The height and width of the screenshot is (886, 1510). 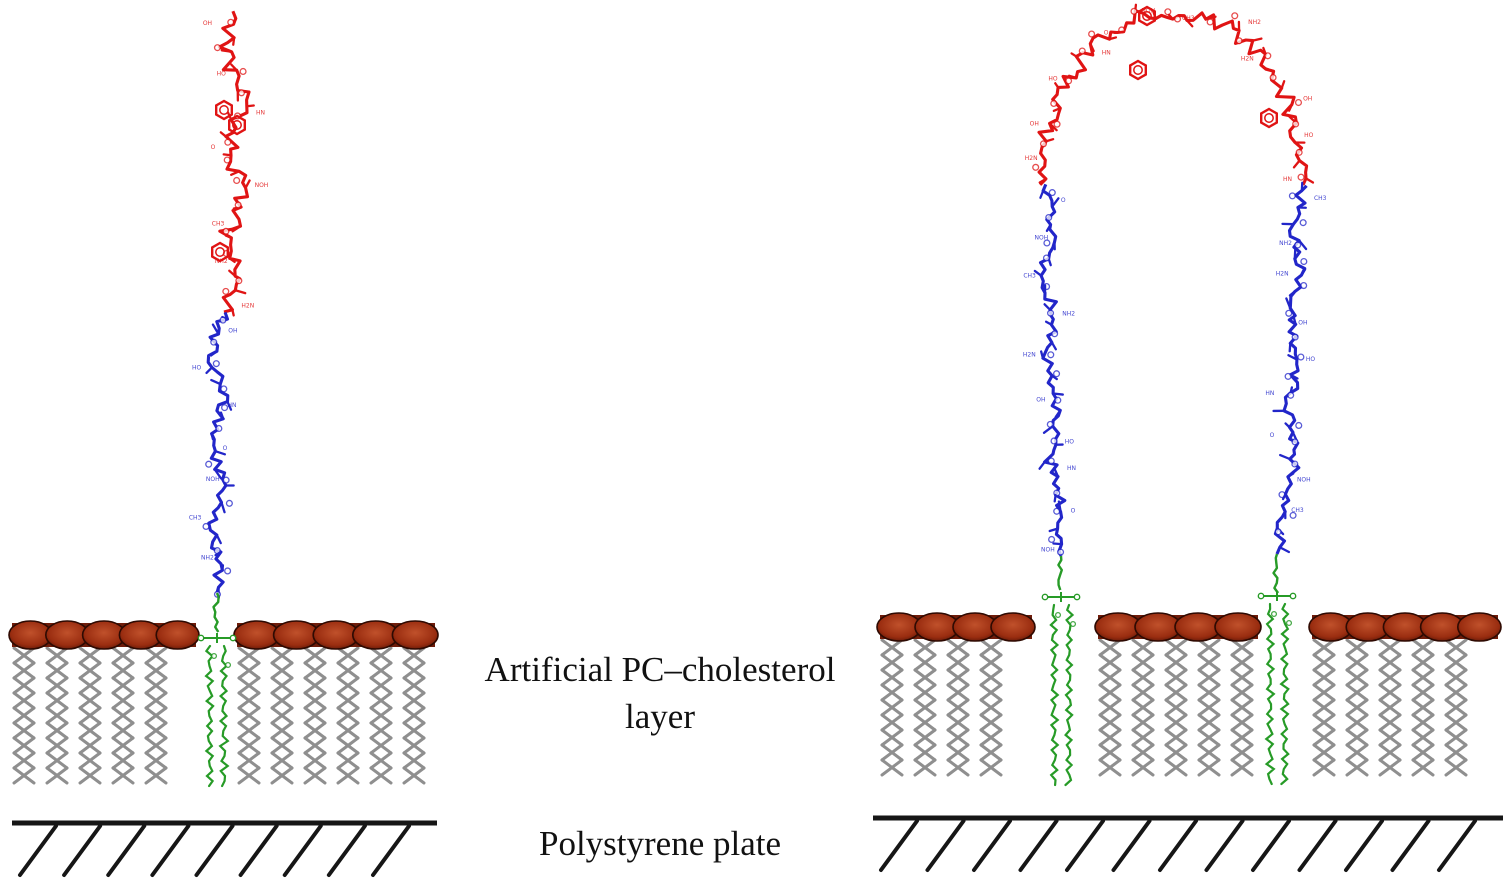 What do you see at coordinates (1188, 843) in the screenshot?
I see `right-polystyrene-plate` at bounding box center [1188, 843].